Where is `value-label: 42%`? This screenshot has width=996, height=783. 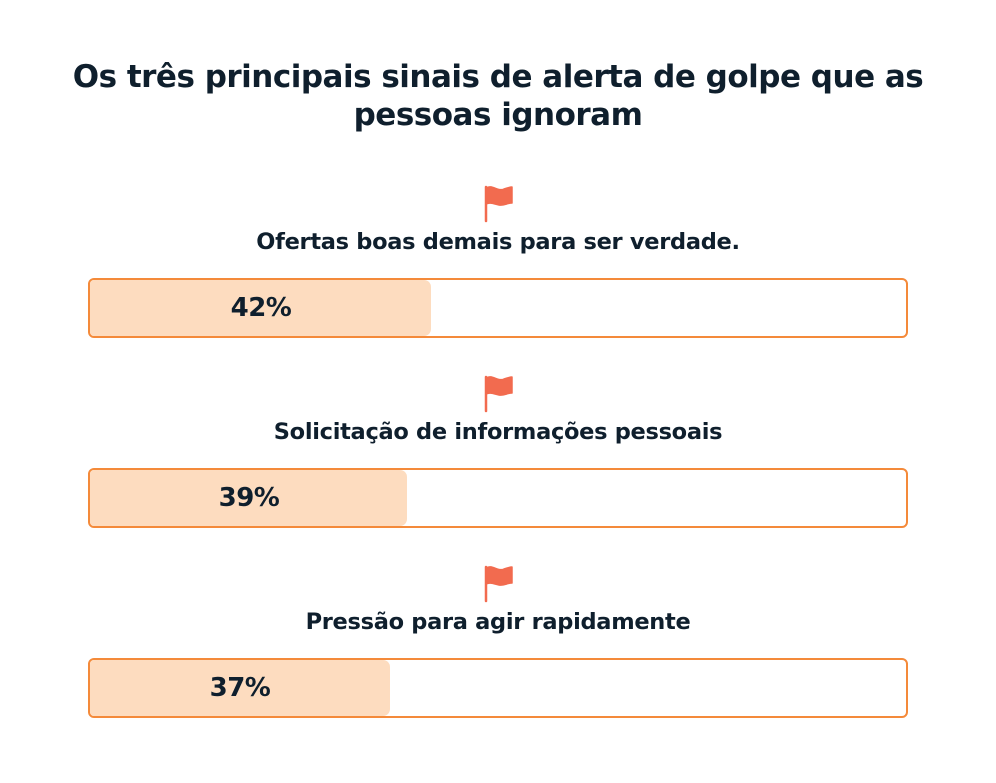 value-label: 42% is located at coordinates (261, 308).